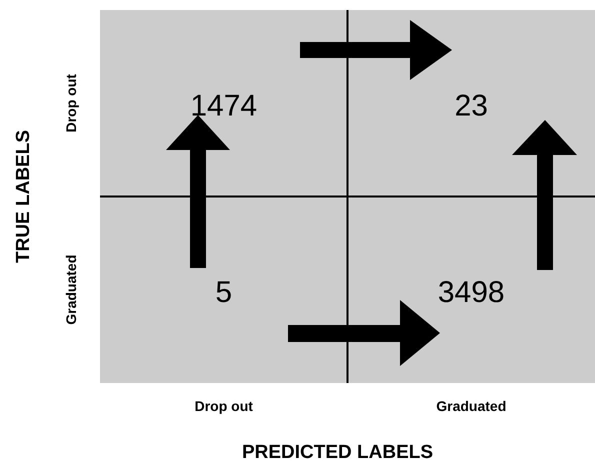 The height and width of the screenshot is (463, 595). I want to click on x-axis-title: PREDICTED LABELS, so click(338, 452).